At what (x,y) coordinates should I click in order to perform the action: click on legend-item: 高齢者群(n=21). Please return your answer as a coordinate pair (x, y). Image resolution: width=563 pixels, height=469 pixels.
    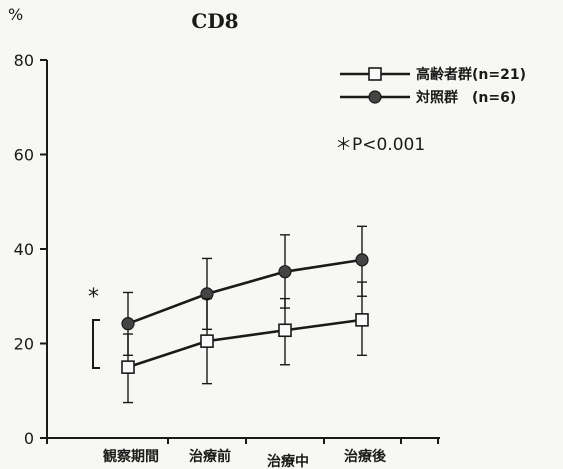
    Looking at the image, I should click on (433, 74).